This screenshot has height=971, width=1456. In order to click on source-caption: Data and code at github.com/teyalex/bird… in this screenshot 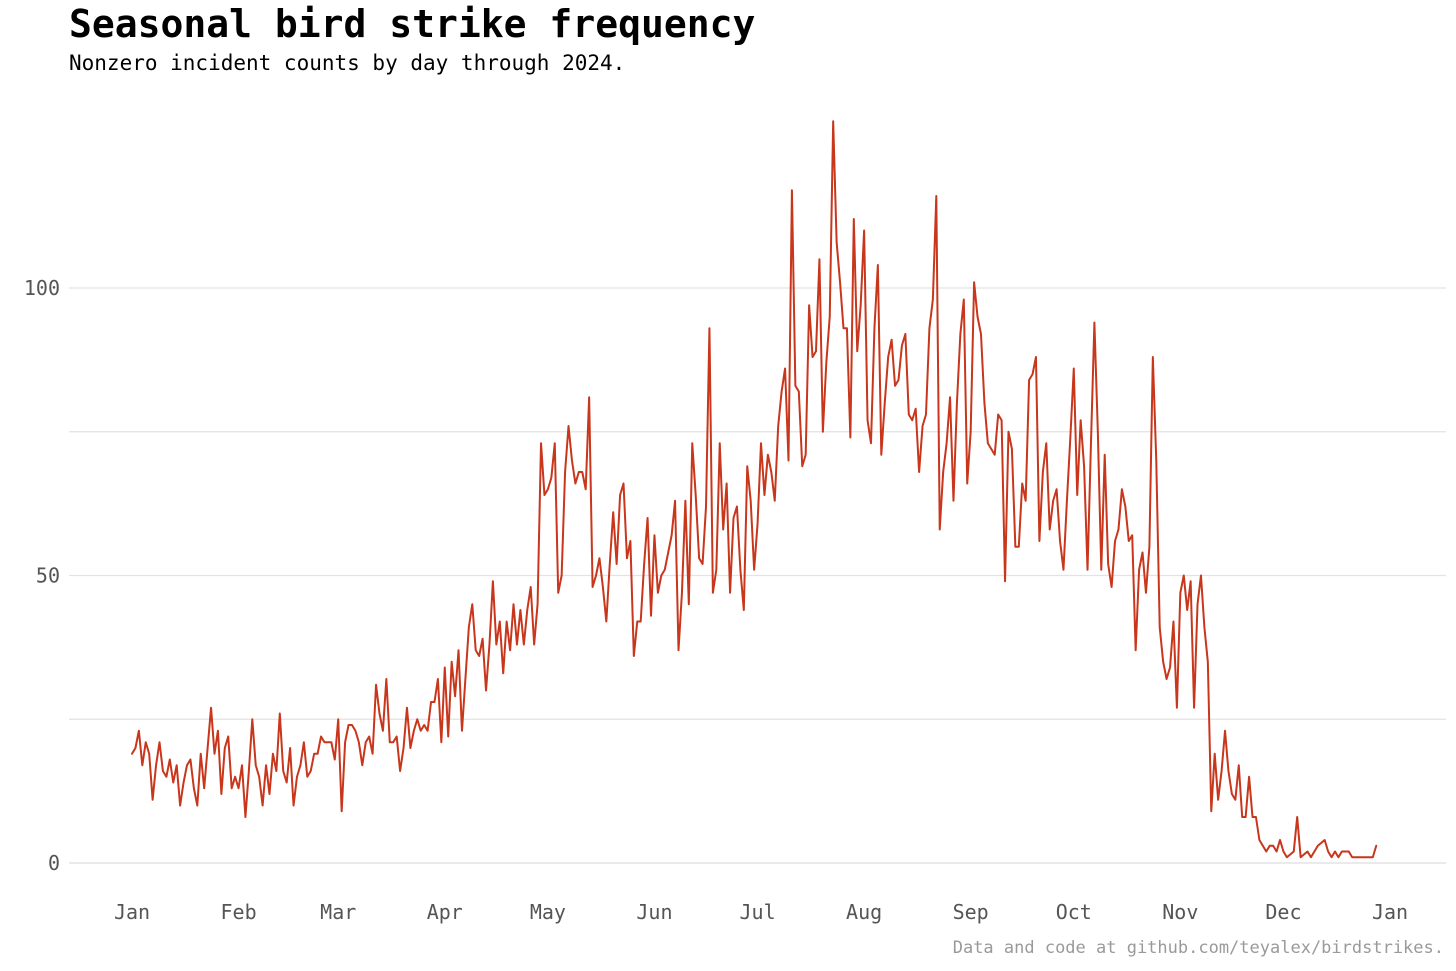, I will do `click(1198, 948)`.